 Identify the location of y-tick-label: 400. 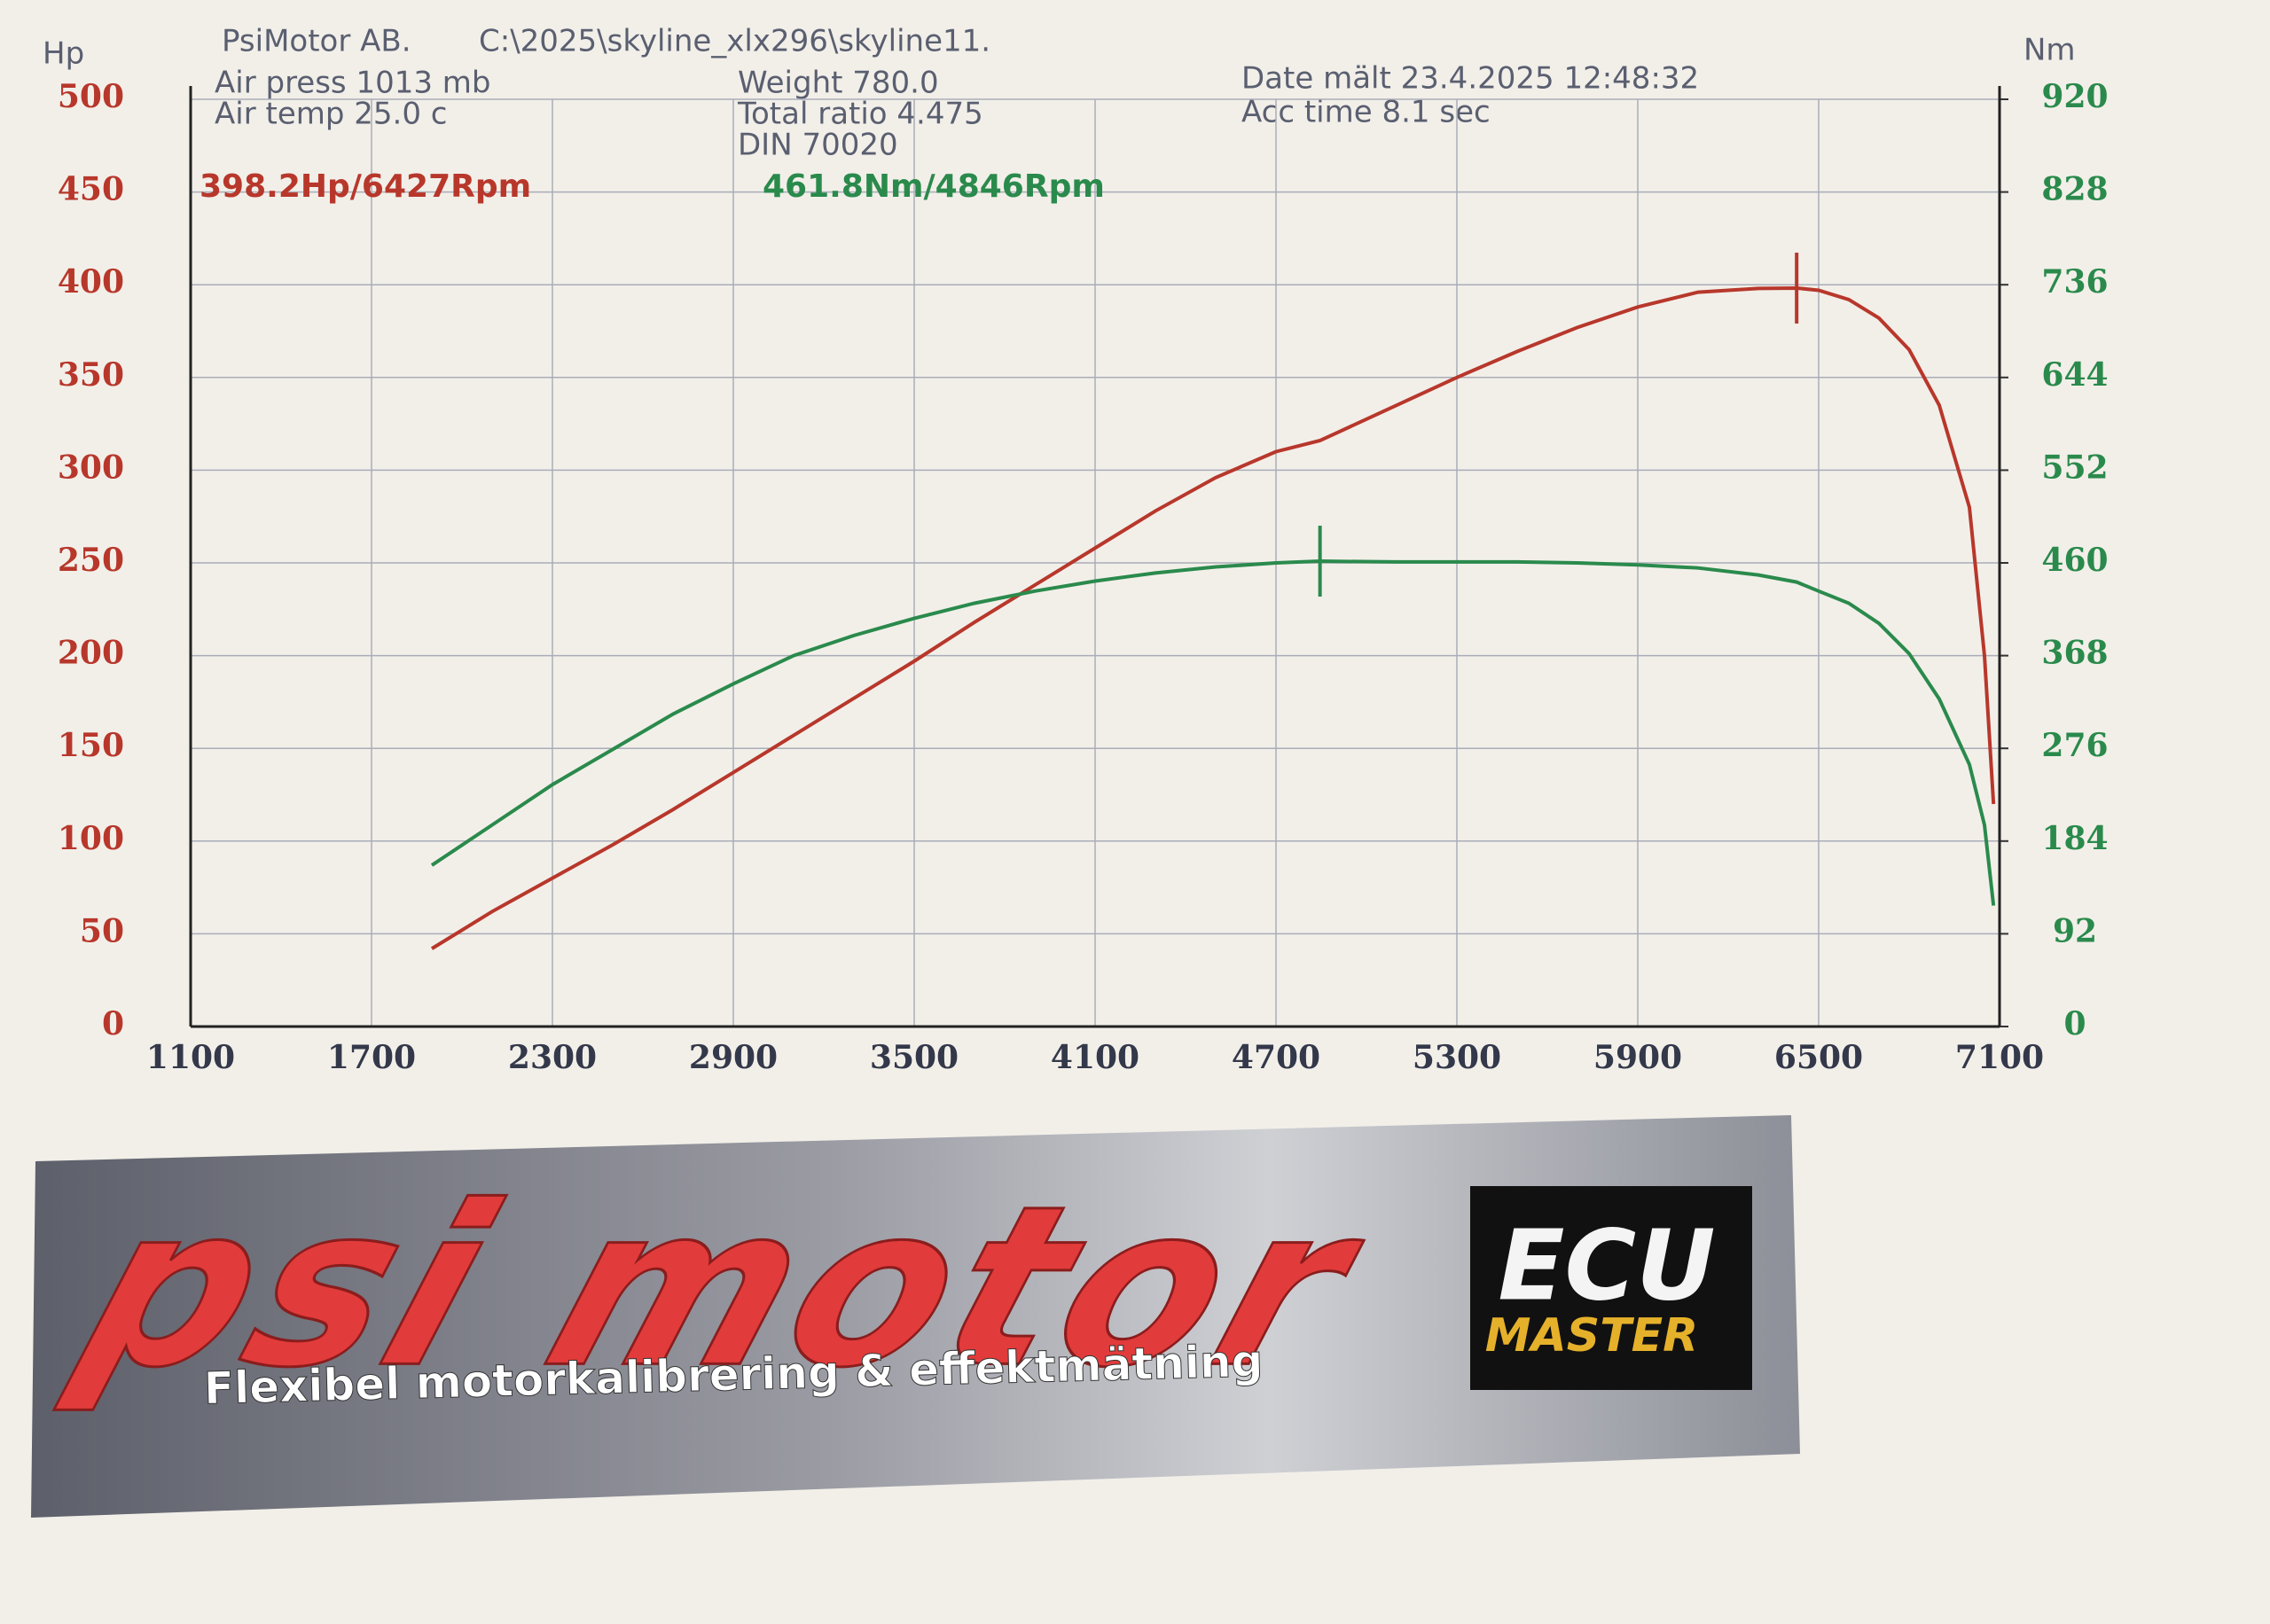
(91, 282).